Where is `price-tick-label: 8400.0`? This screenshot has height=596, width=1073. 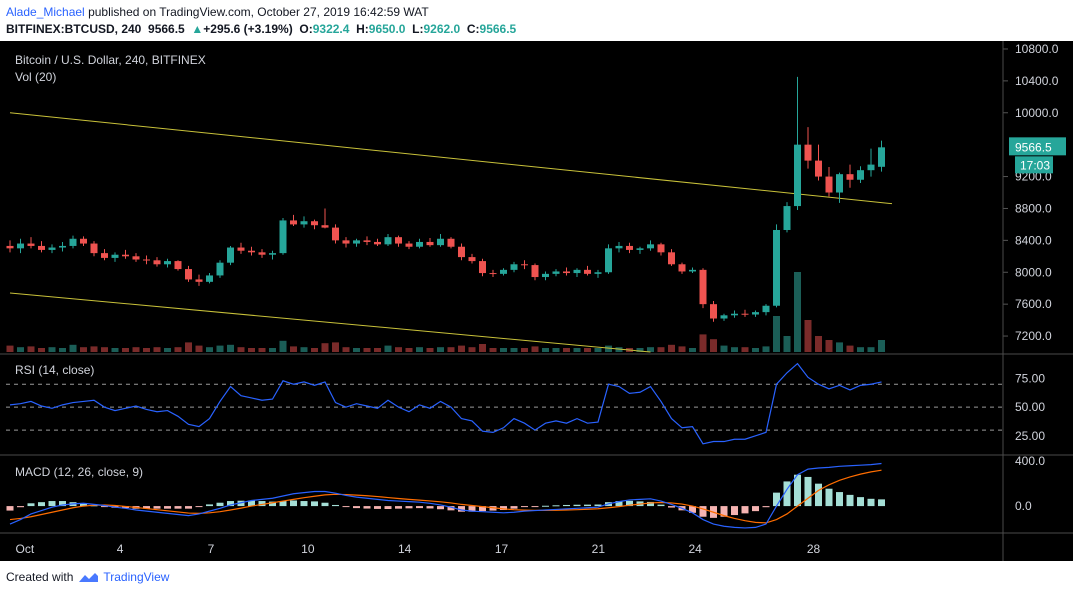 price-tick-label: 8400.0 is located at coordinates (1033, 240).